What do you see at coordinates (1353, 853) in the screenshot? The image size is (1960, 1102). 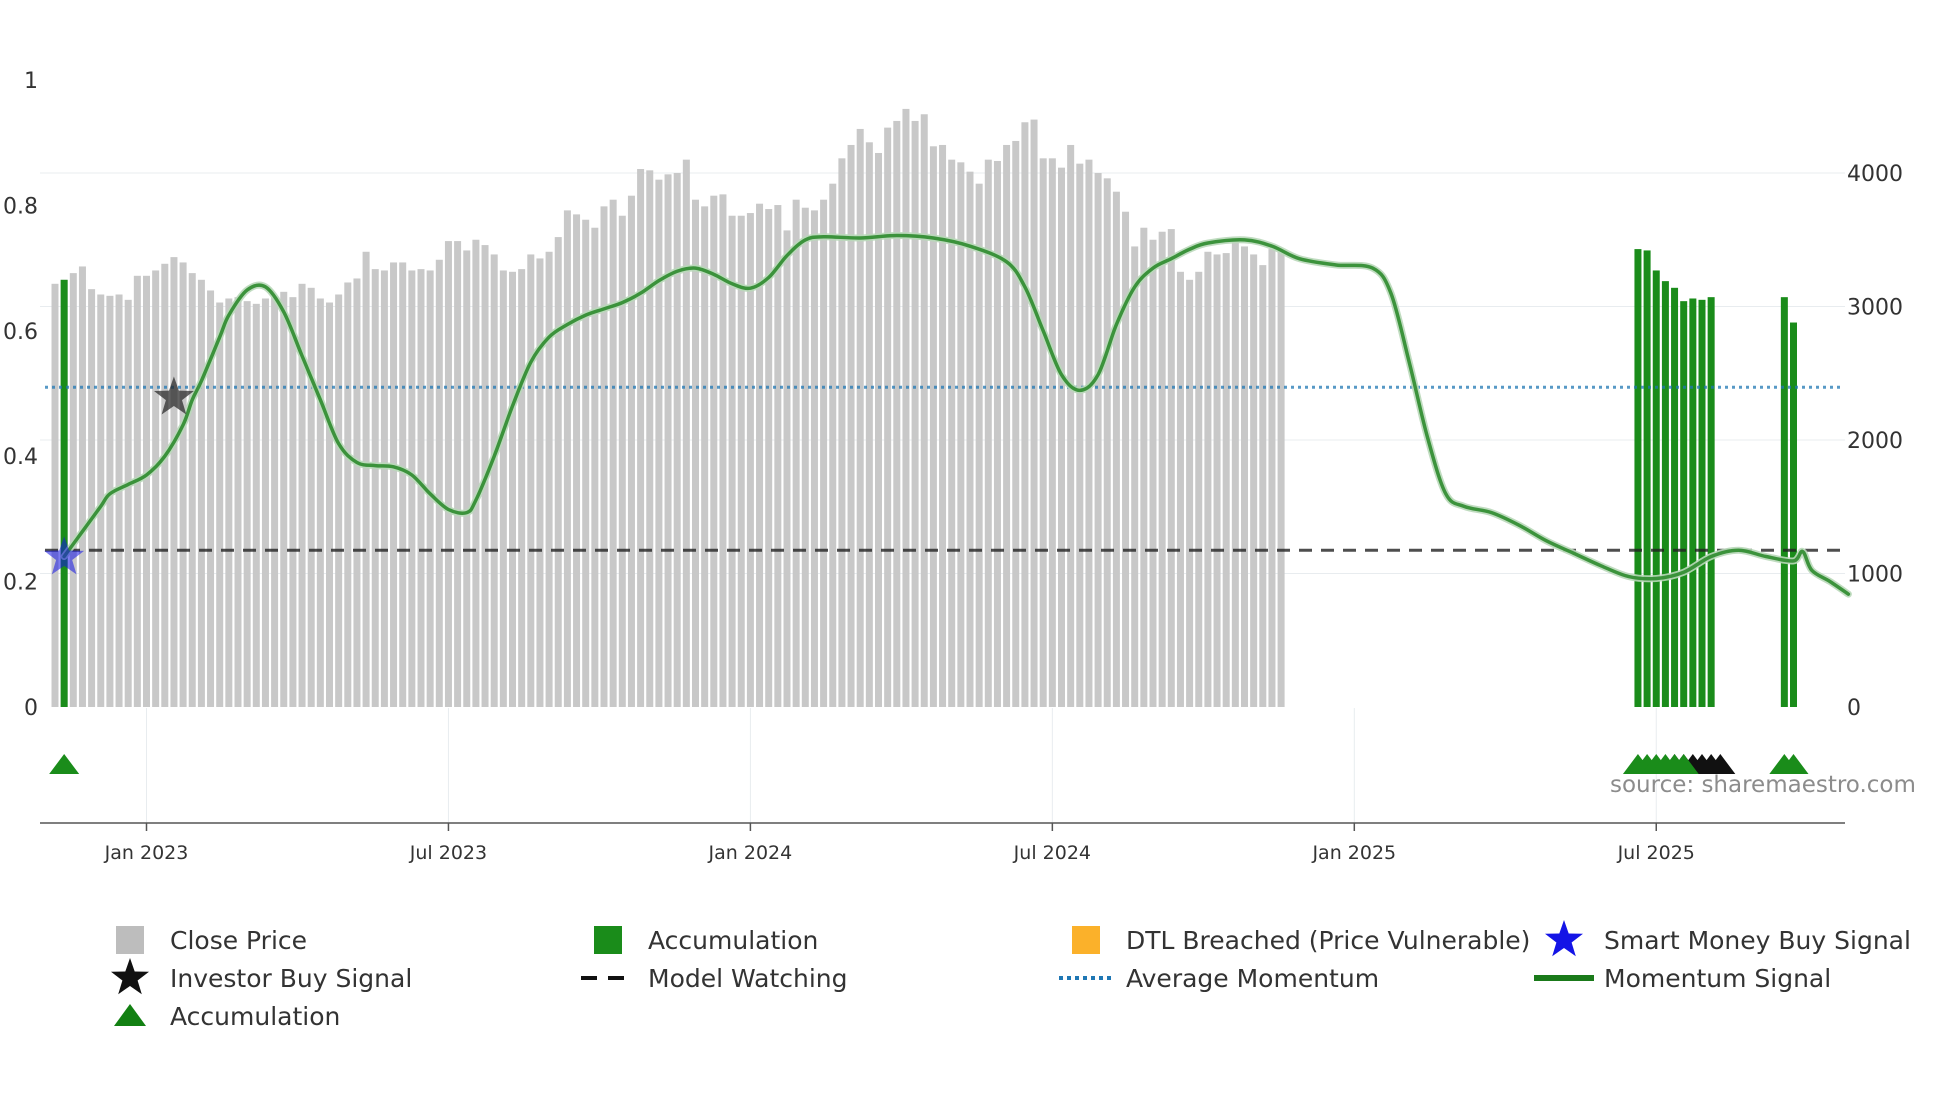 I see `x-tick-label: Jan 2025` at bounding box center [1353, 853].